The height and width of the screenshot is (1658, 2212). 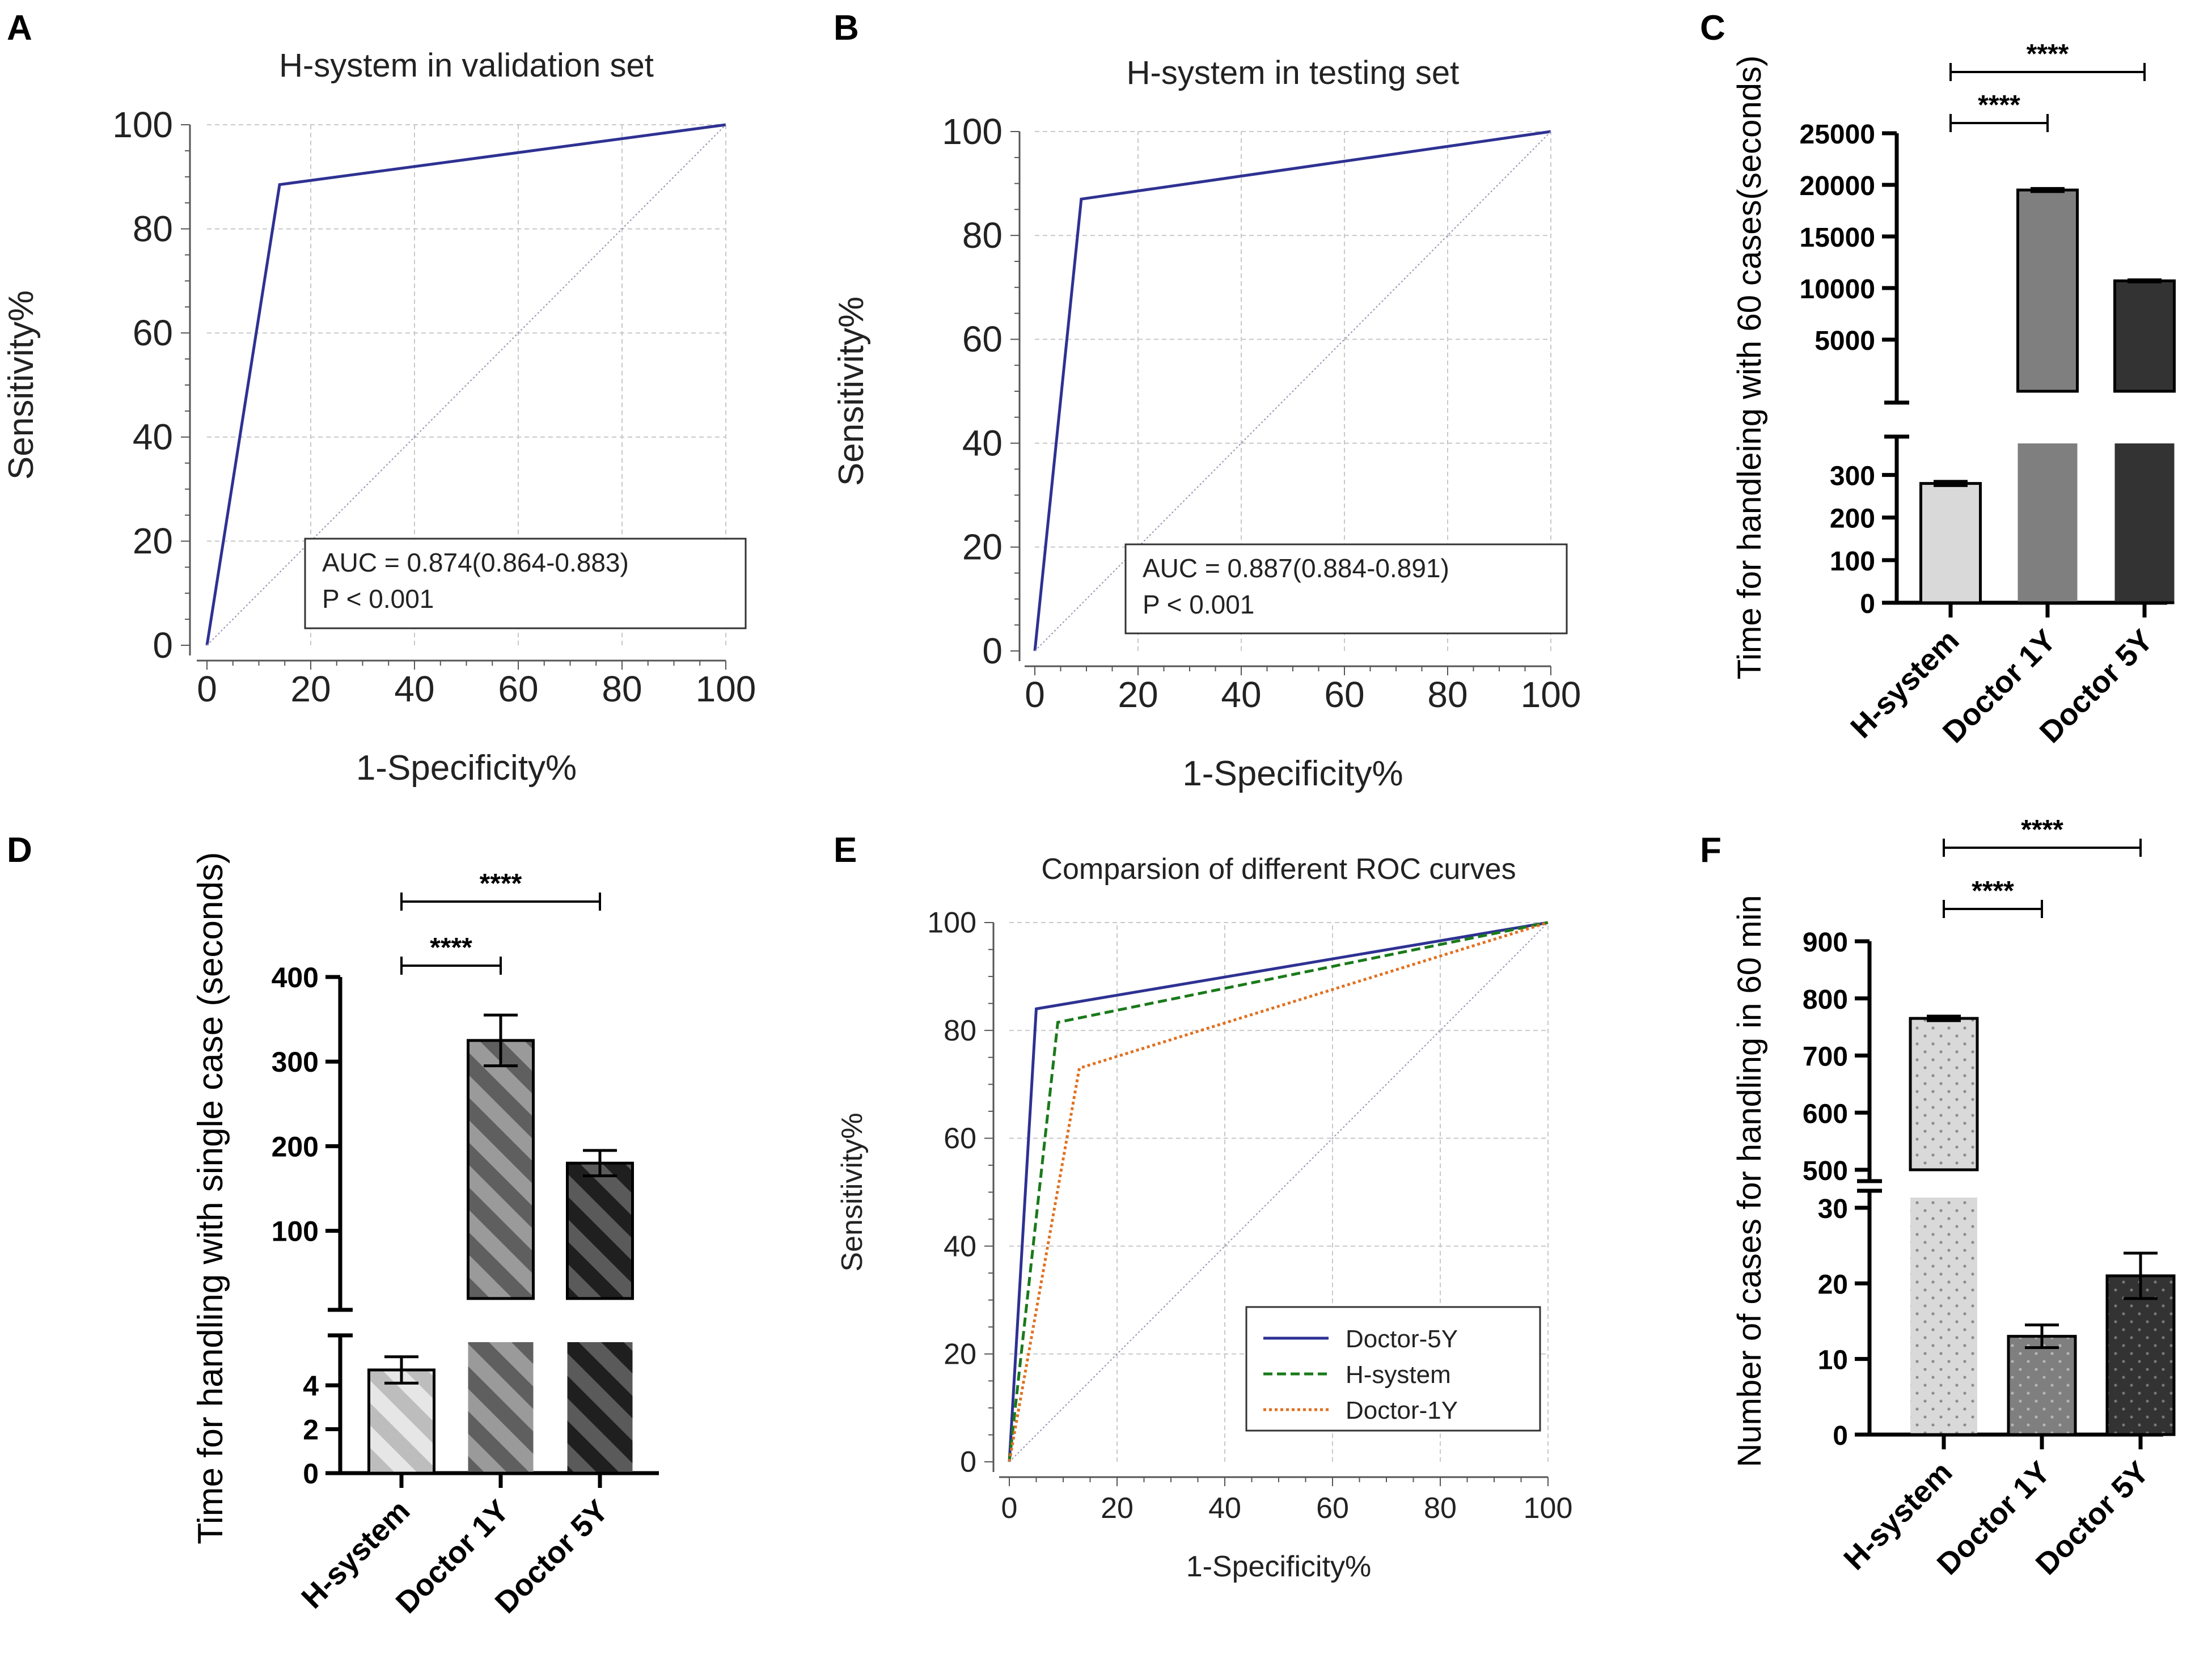 What do you see at coordinates (1837, 238) in the screenshot?
I see `y-tick-label: 15000` at bounding box center [1837, 238].